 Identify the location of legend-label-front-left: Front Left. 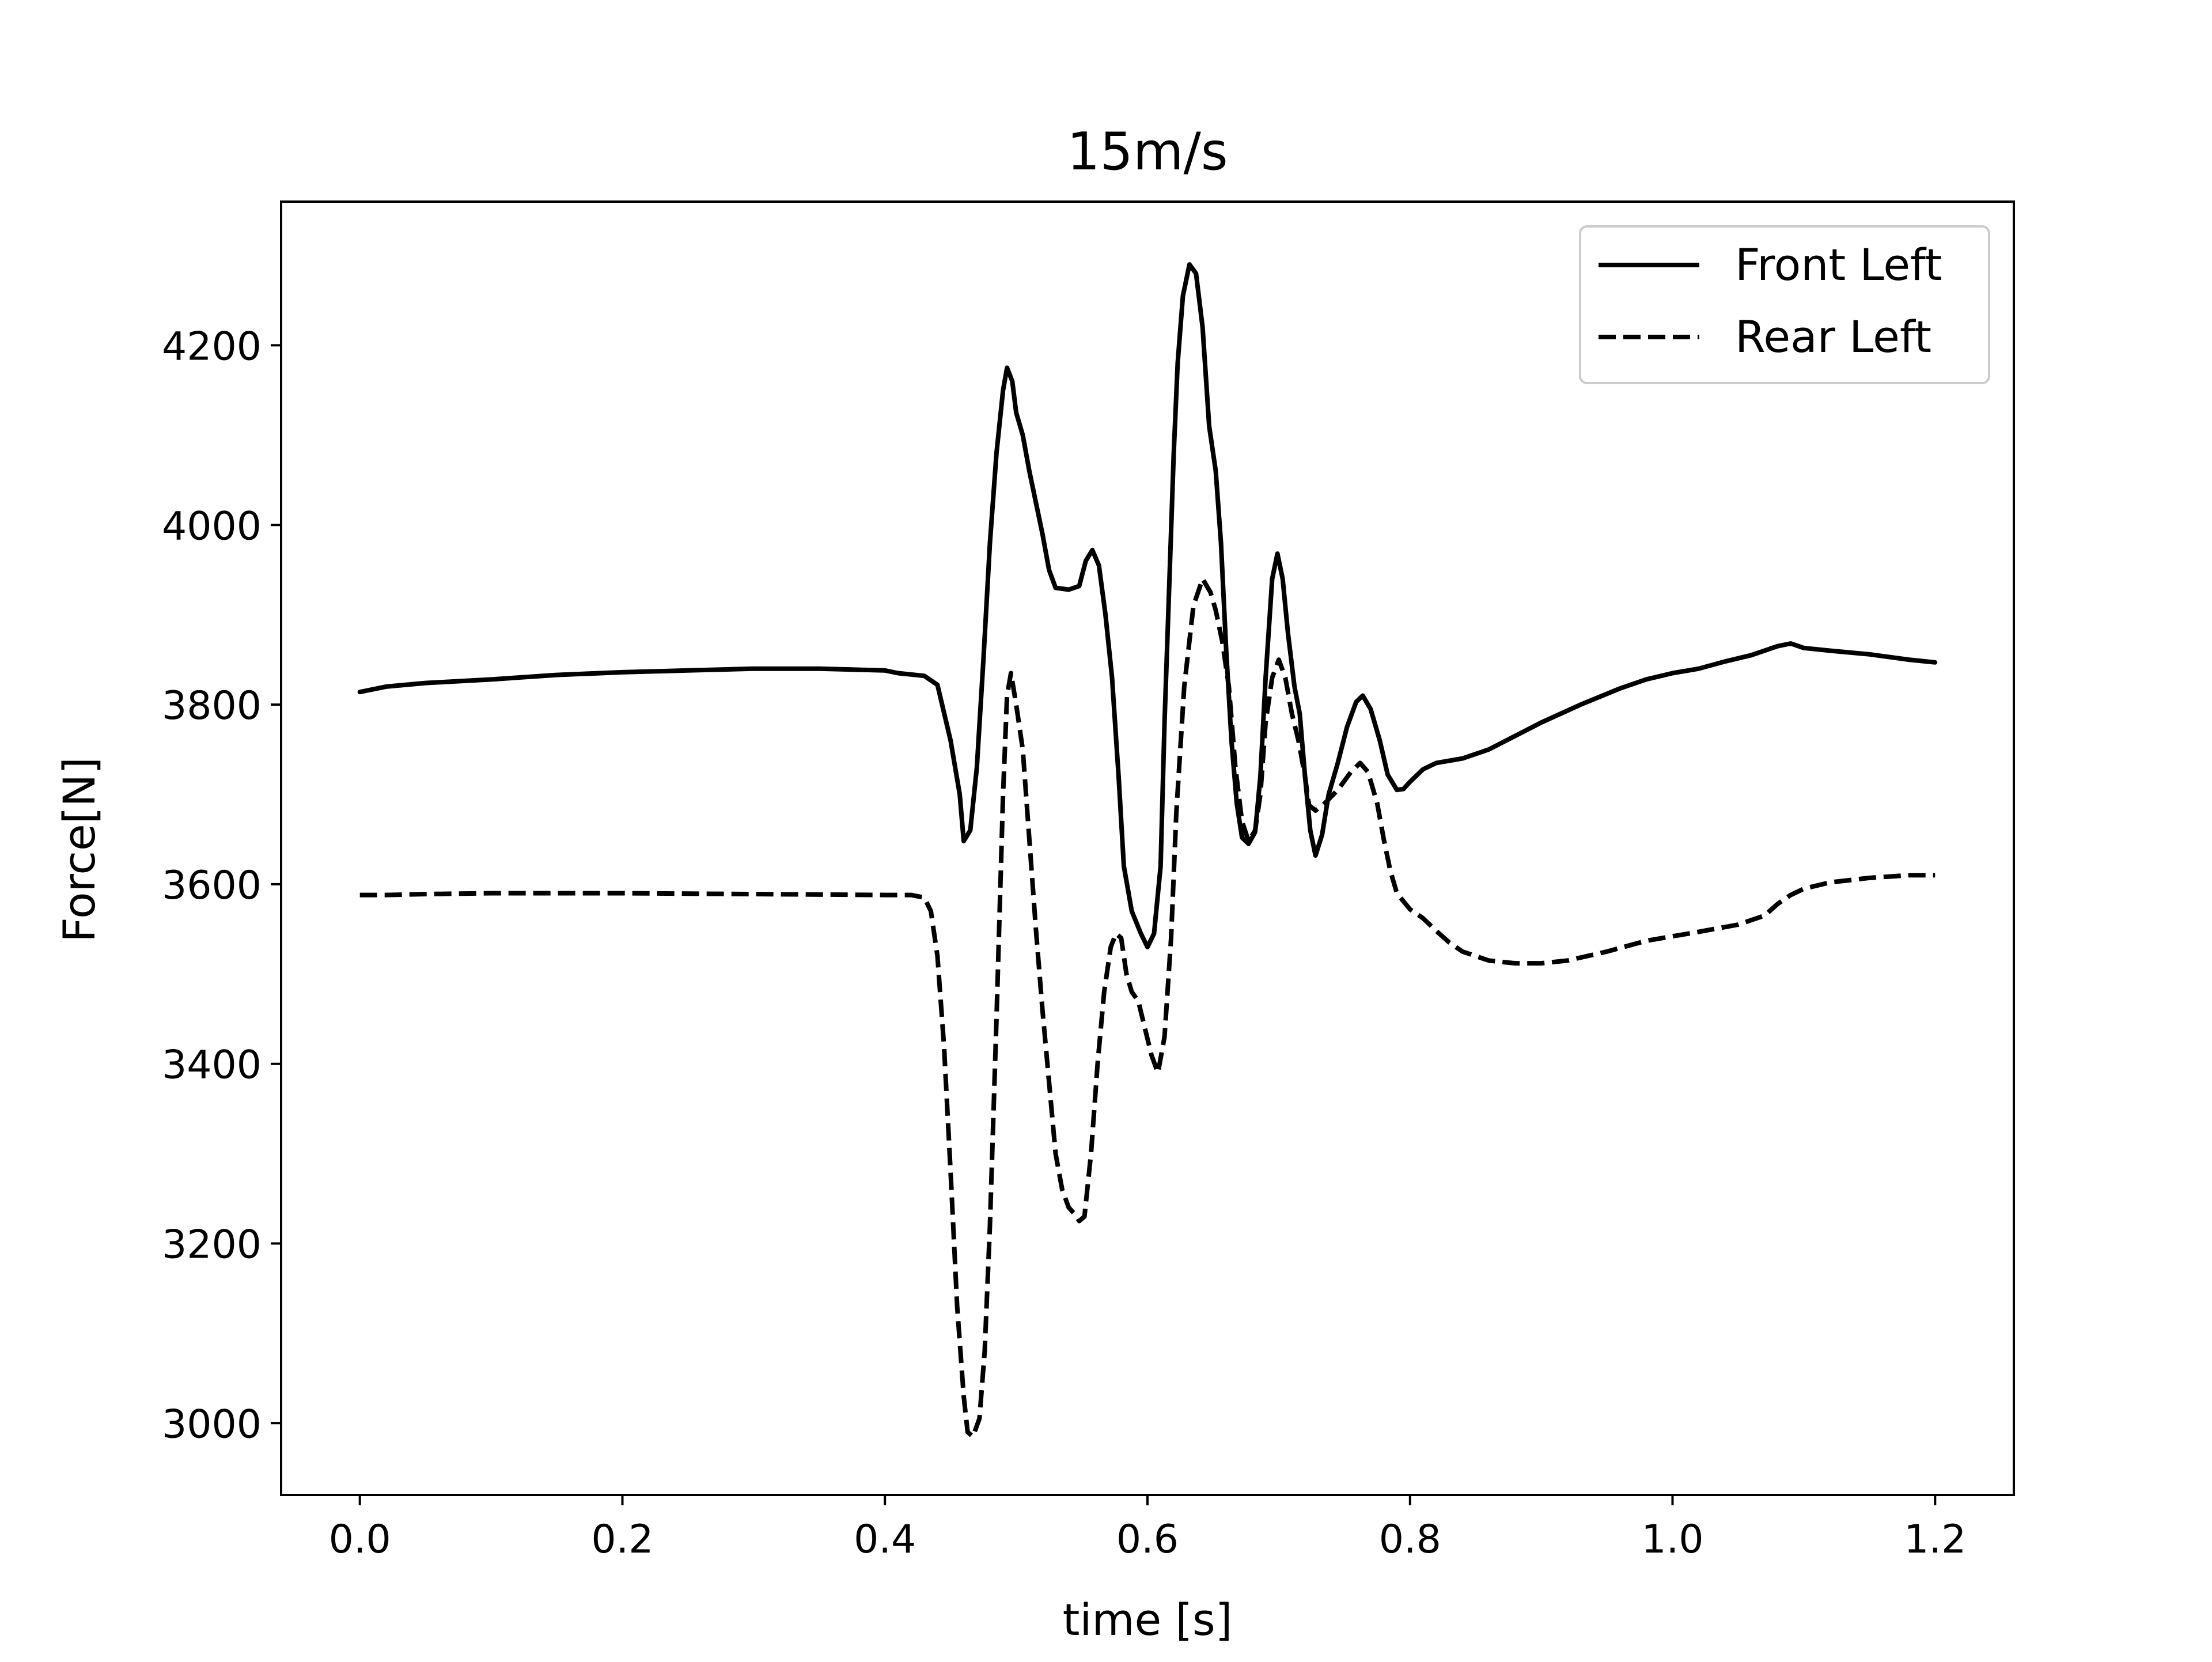
(1838, 264).